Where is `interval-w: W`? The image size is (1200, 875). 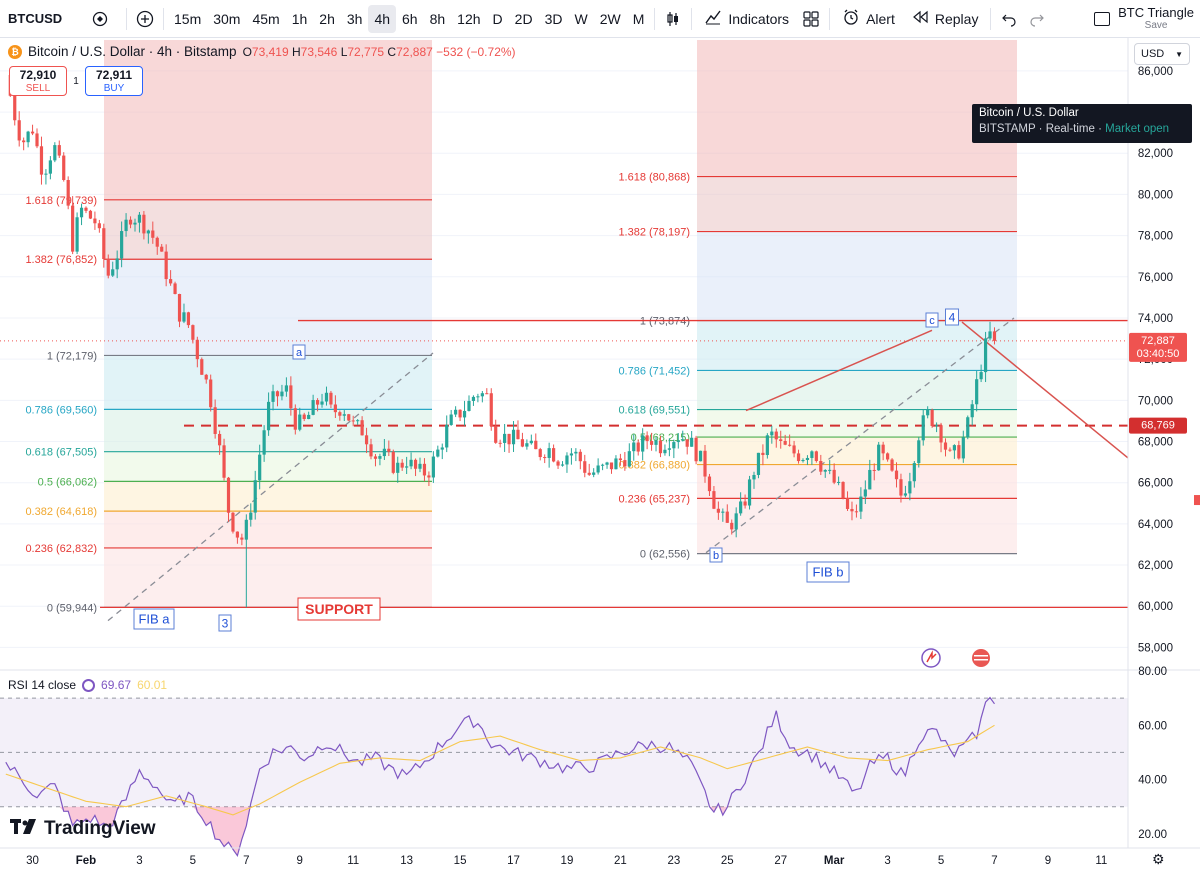
interval-w: W is located at coordinates (581, 18).